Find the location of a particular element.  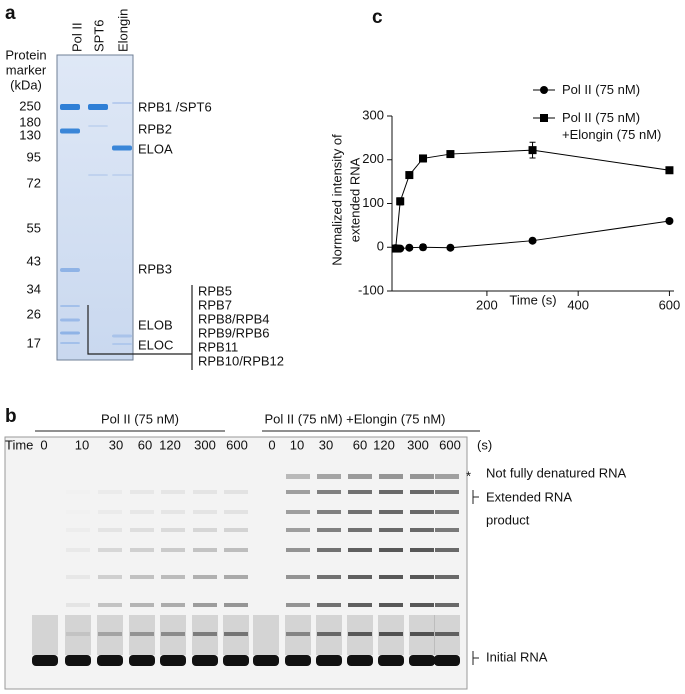

annotation: Initial RNA is located at coordinates (517, 656).